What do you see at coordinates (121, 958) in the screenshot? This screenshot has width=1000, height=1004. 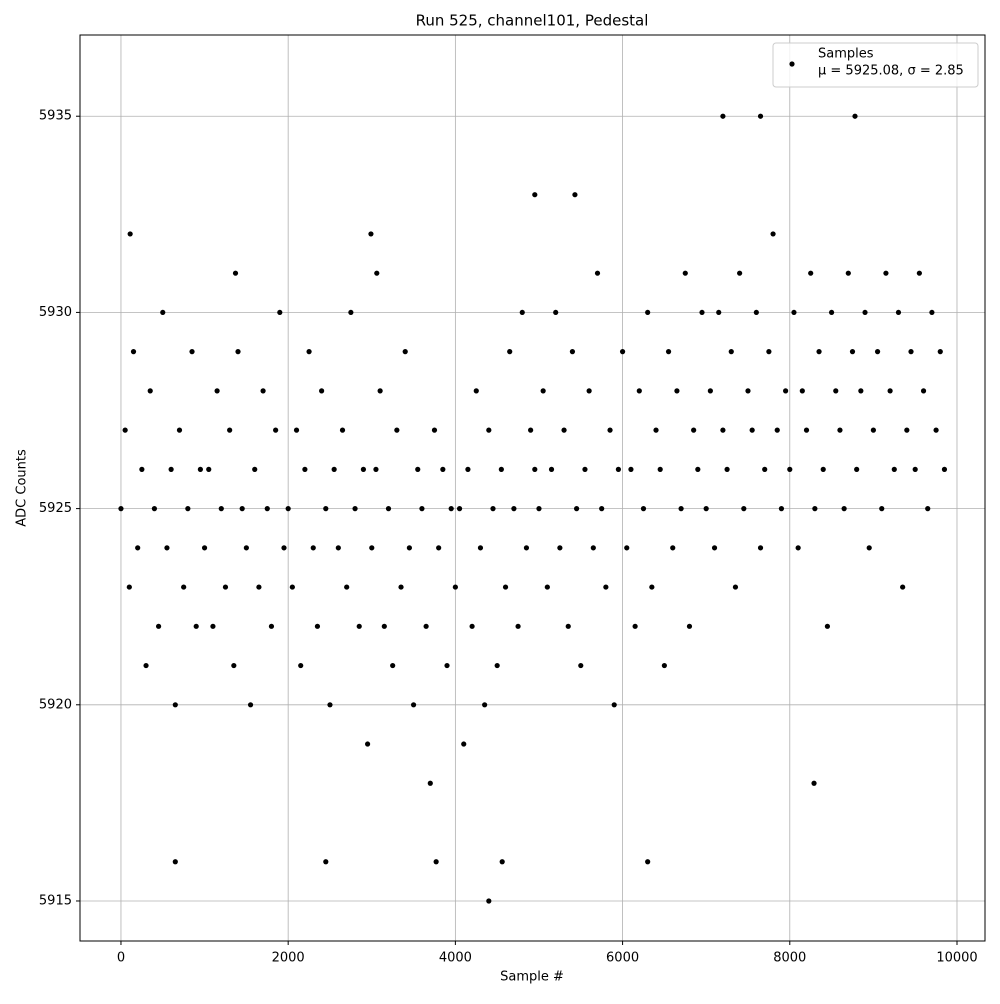 I see `x-tick-label: 0` at bounding box center [121, 958].